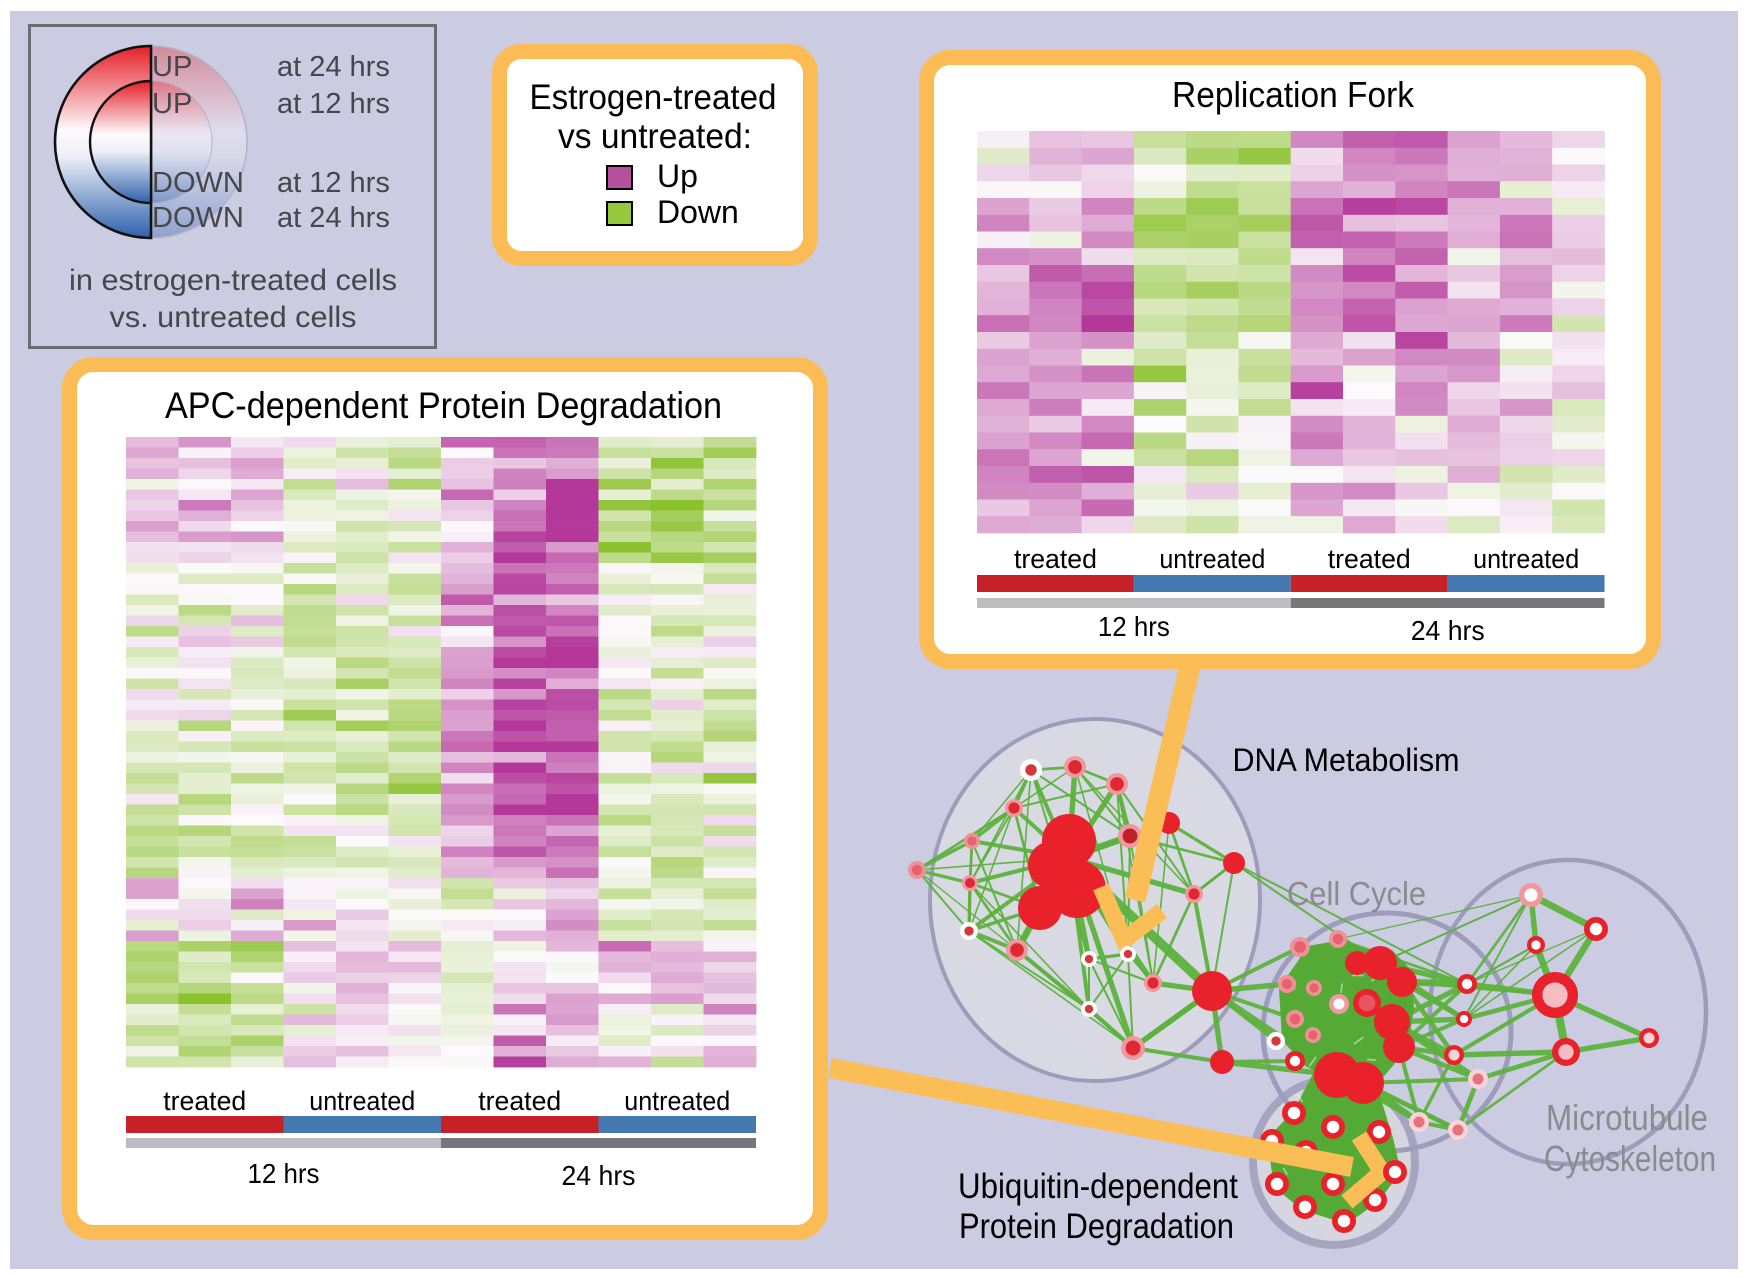  What do you see at coordinates (443, 405) in the screenshot?
I see `svg-text:APC-dependent Protein Degradat: APC-dependent Protein Degradation` at bounding box center [443, 405].